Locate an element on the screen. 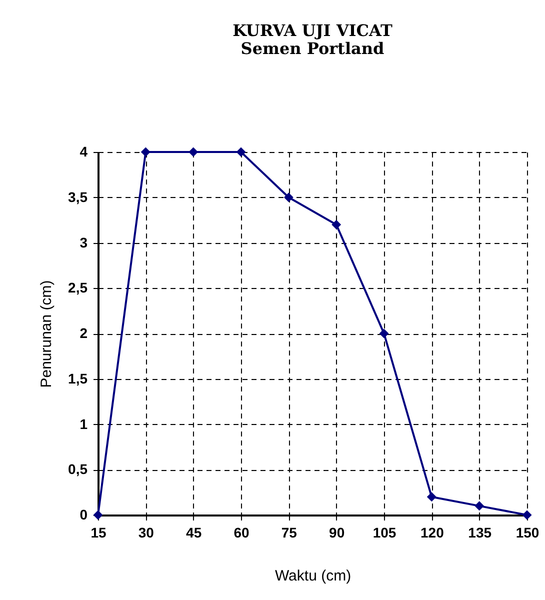 This screenshot has width=545, height=600. x-tick-label: 60 is located at coordinates (242, 532).